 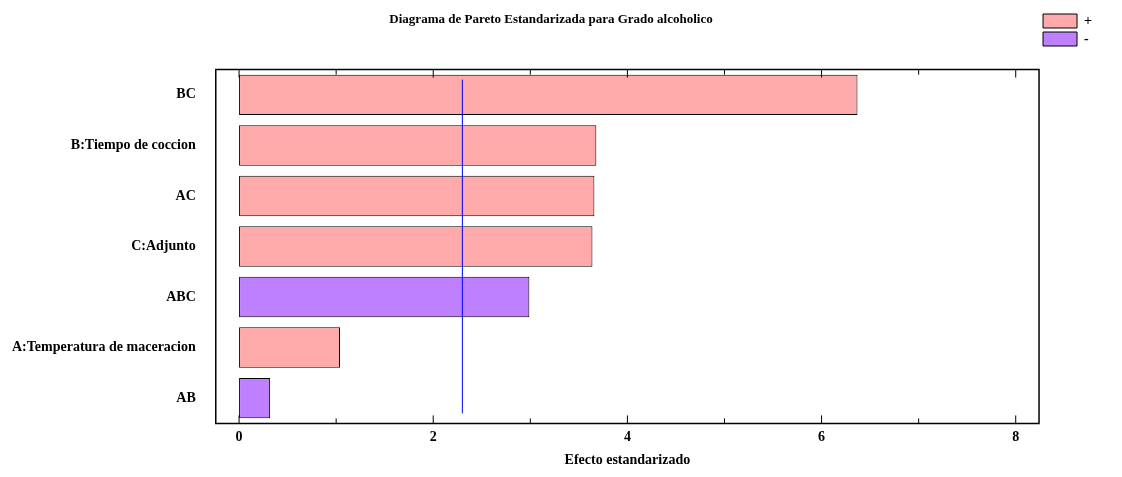 I want to click on y-tick-label: C:Adjunto, so click(x=163, y=246).